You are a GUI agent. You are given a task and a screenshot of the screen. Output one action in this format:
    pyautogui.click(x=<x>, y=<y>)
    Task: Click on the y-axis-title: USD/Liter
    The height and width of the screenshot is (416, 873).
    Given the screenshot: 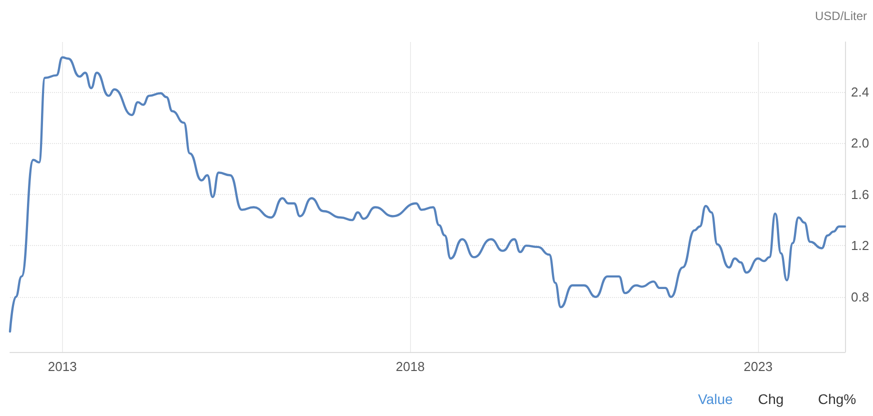 What is the action you would take?
    pyautogui.click(x=841, y=16)
    